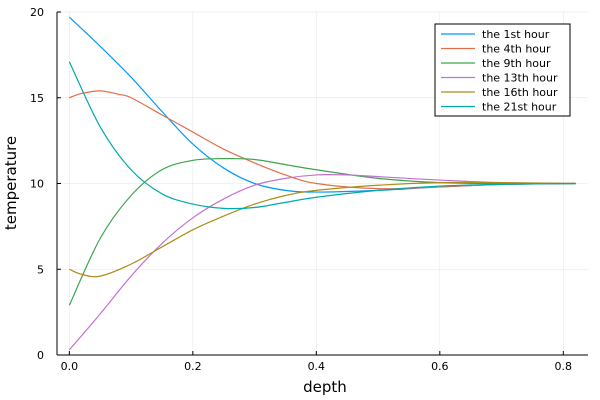  I want to click on legend-label: the 1st hour, so click(516, 34).